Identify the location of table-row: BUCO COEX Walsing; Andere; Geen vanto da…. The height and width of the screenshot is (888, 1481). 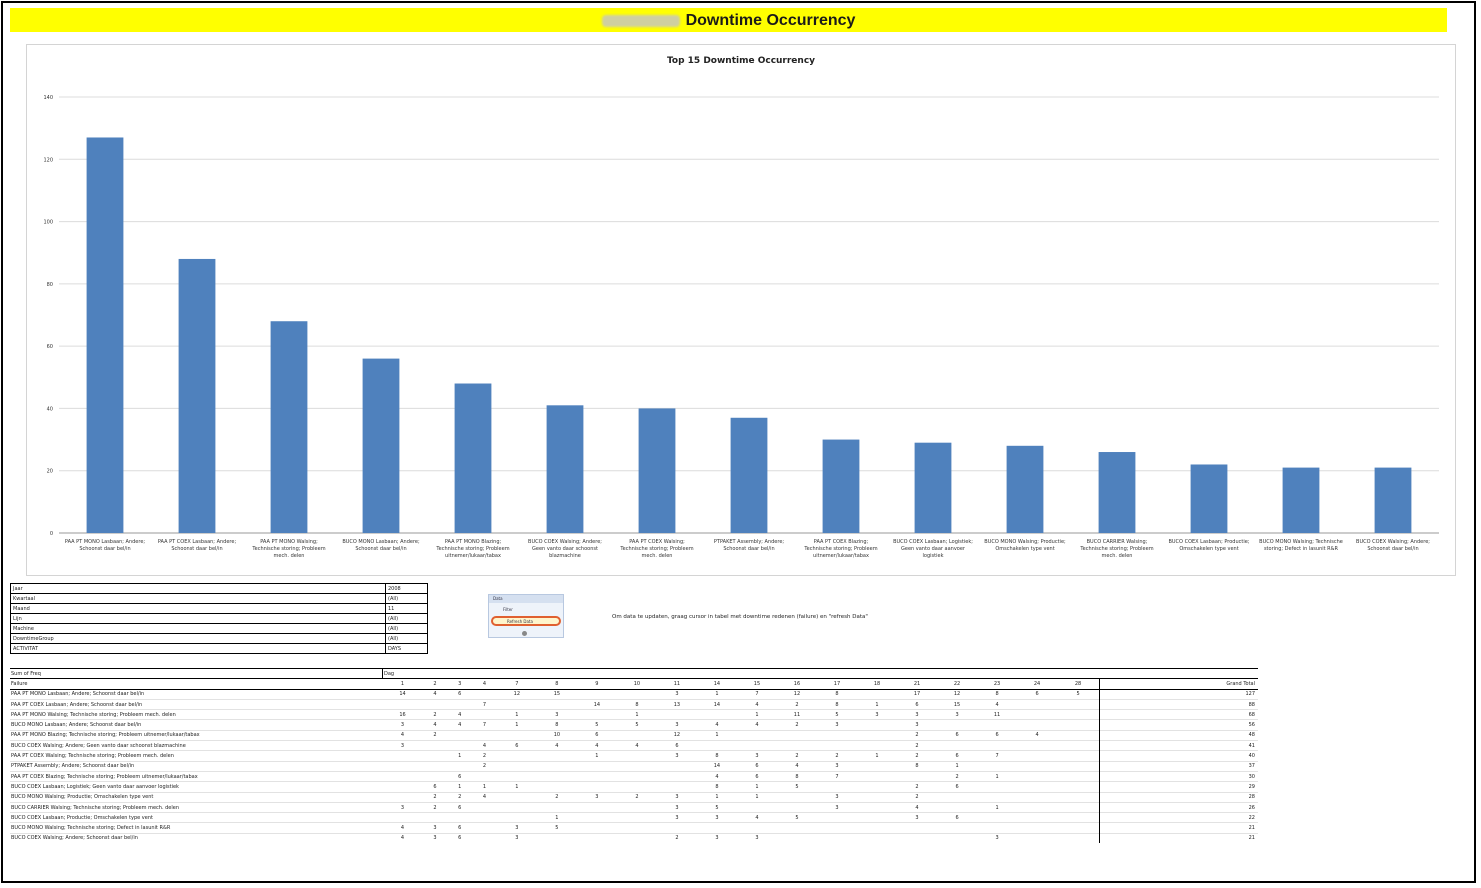
(634, 745).